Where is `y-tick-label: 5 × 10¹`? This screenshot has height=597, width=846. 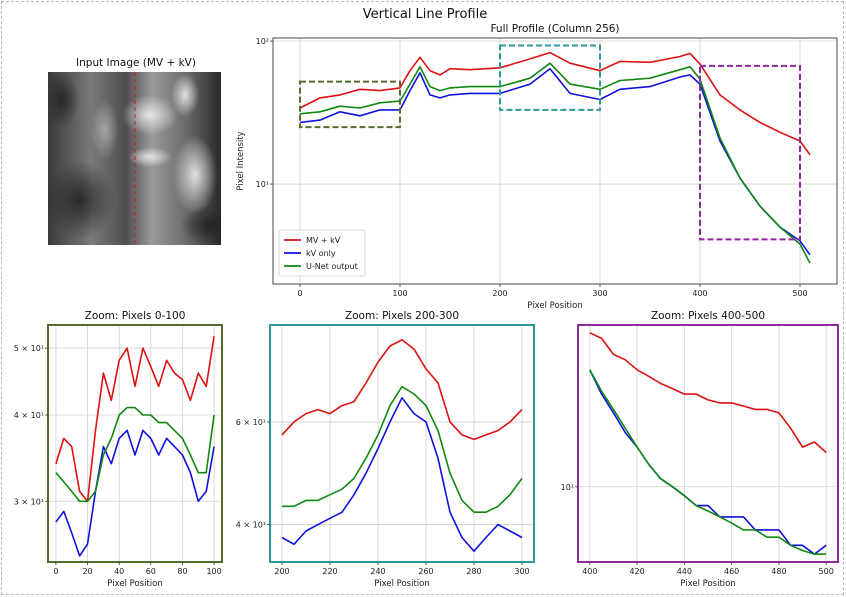 y-tick-label: 5 × 10¹ is located at coordinates (29, 348).